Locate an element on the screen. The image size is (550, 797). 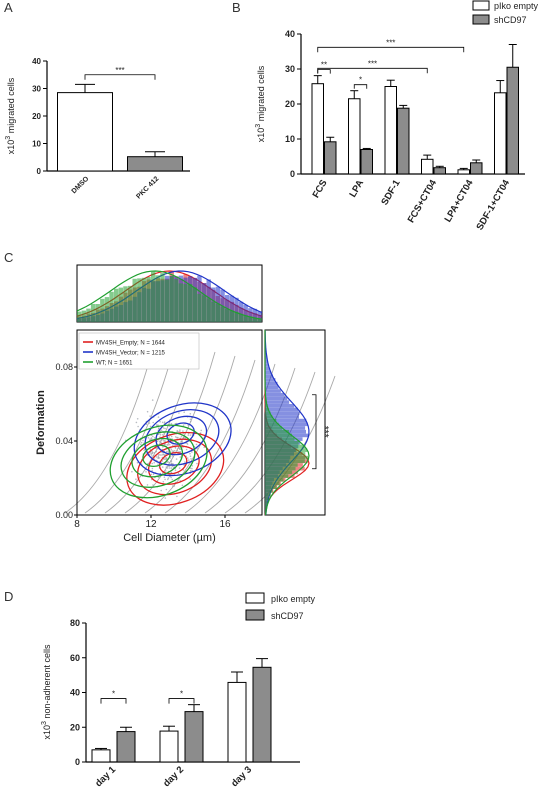
panel-d-x-tick-label: day 3 is located at coordinates (241, 776).